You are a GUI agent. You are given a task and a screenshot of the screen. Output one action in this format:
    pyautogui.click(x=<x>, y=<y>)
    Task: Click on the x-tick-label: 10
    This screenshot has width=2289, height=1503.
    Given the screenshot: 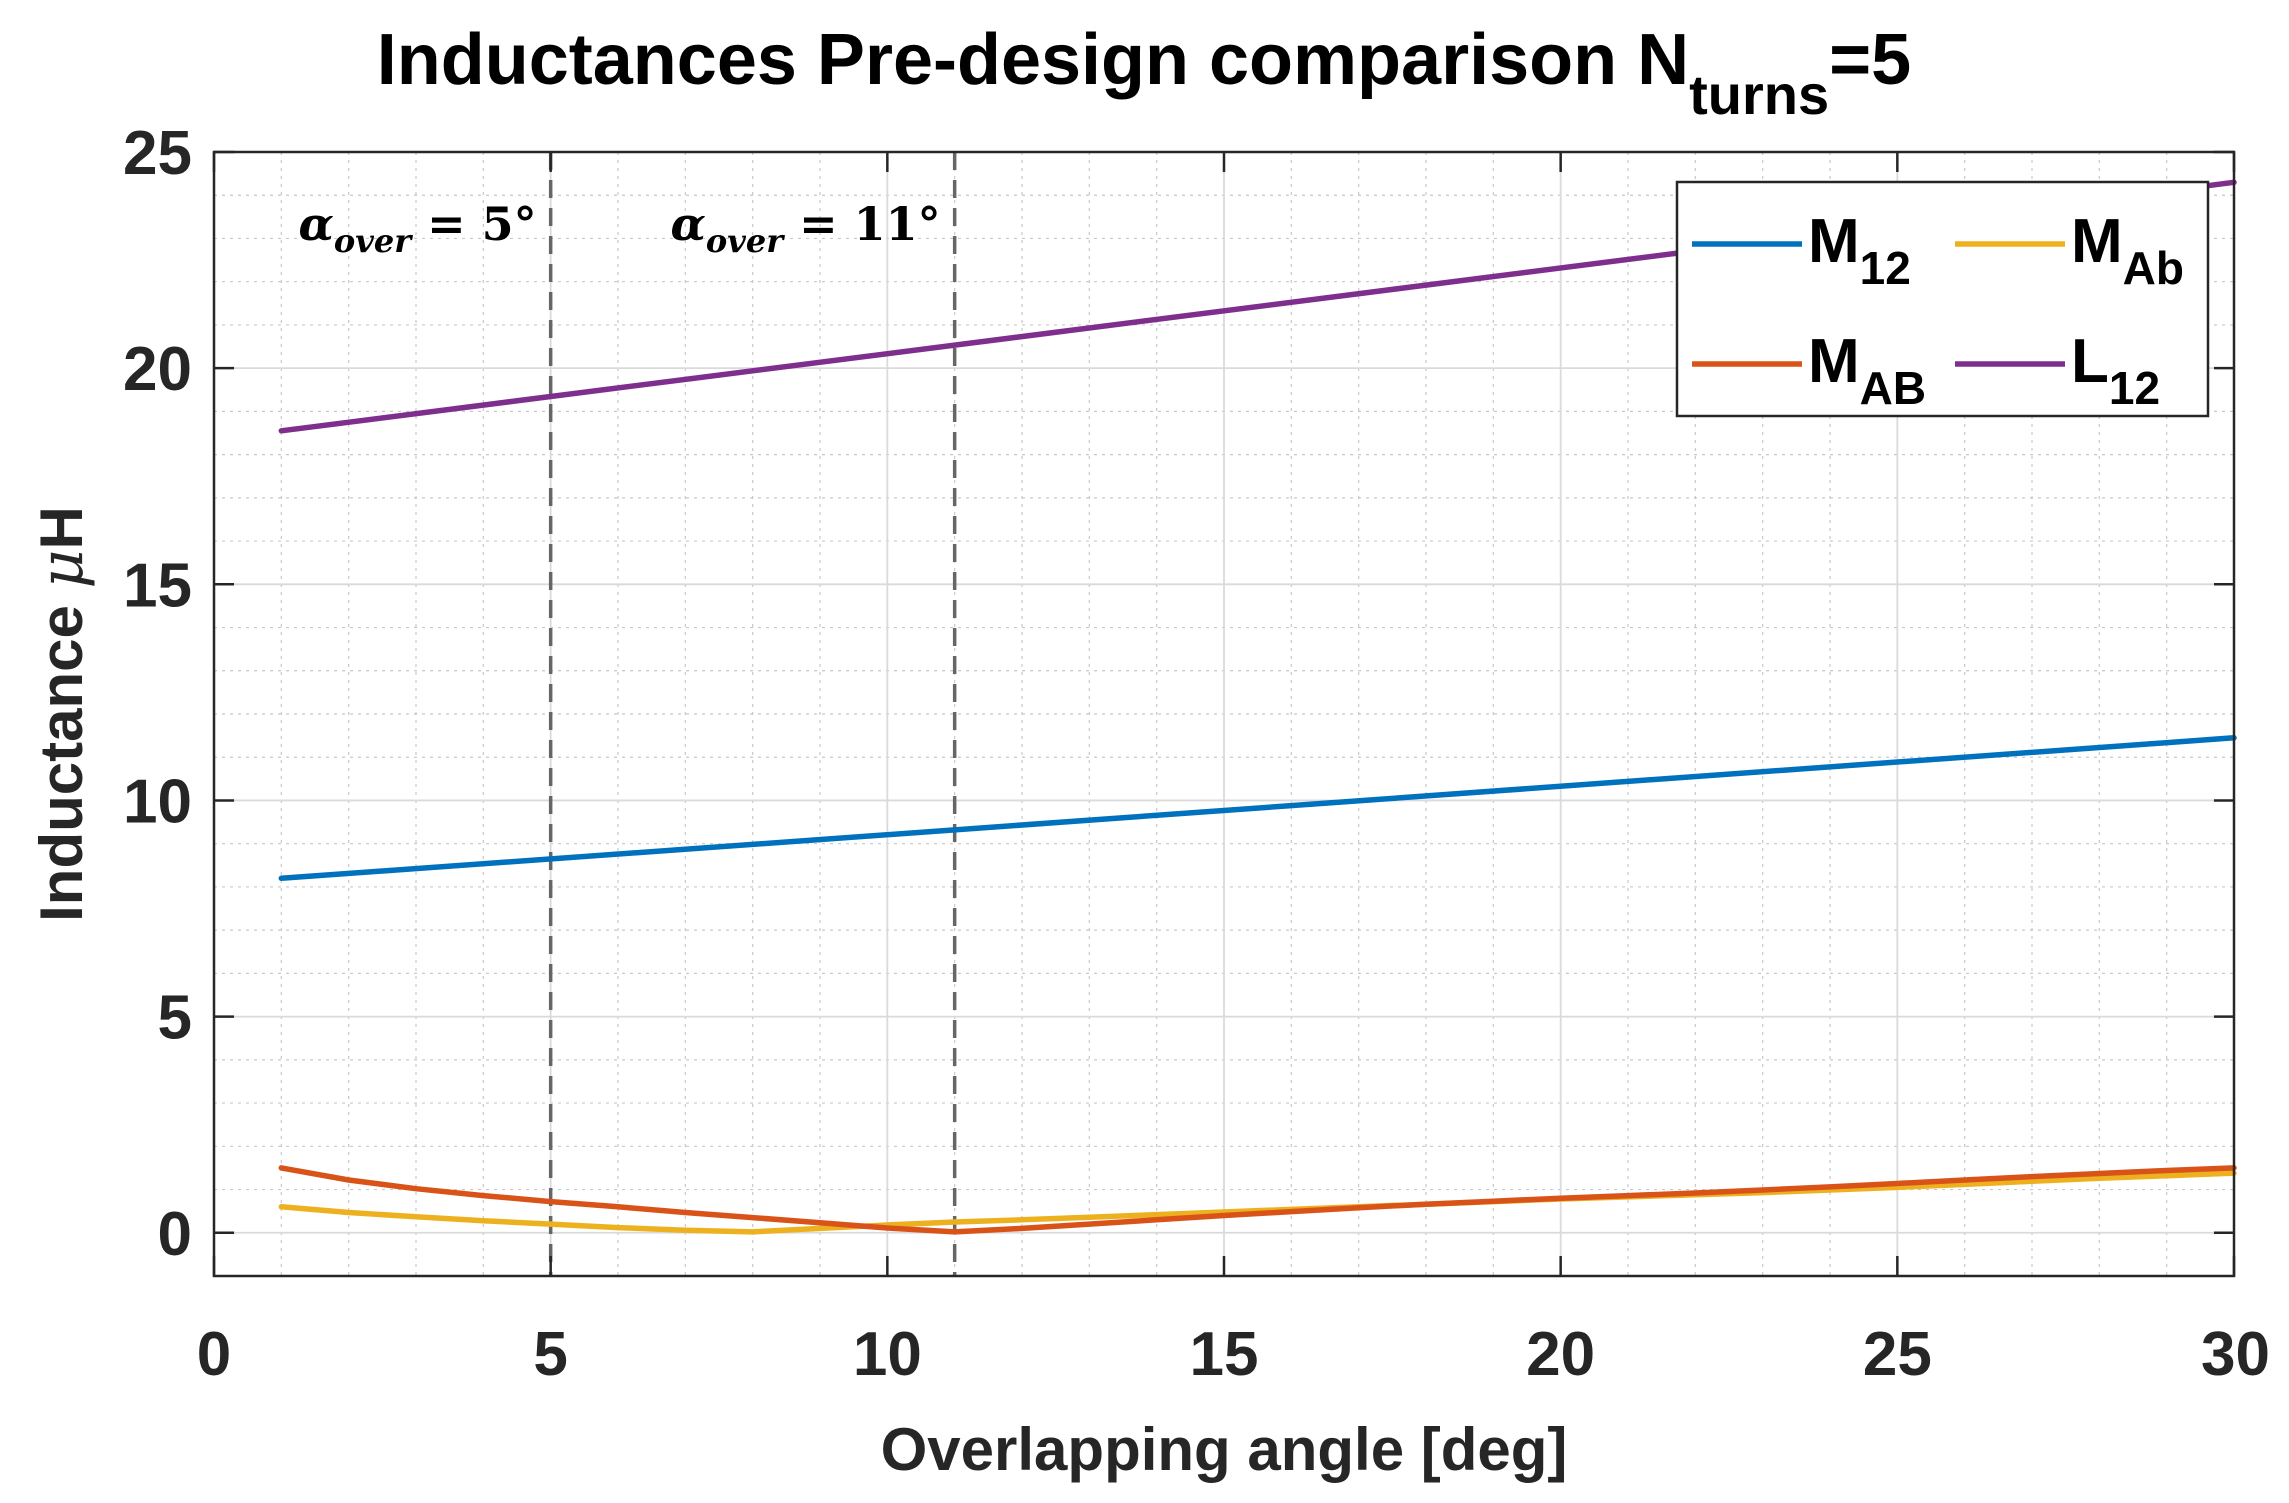 What is the action you would take?
    pyautogui.click(x=887, y=1354)
    